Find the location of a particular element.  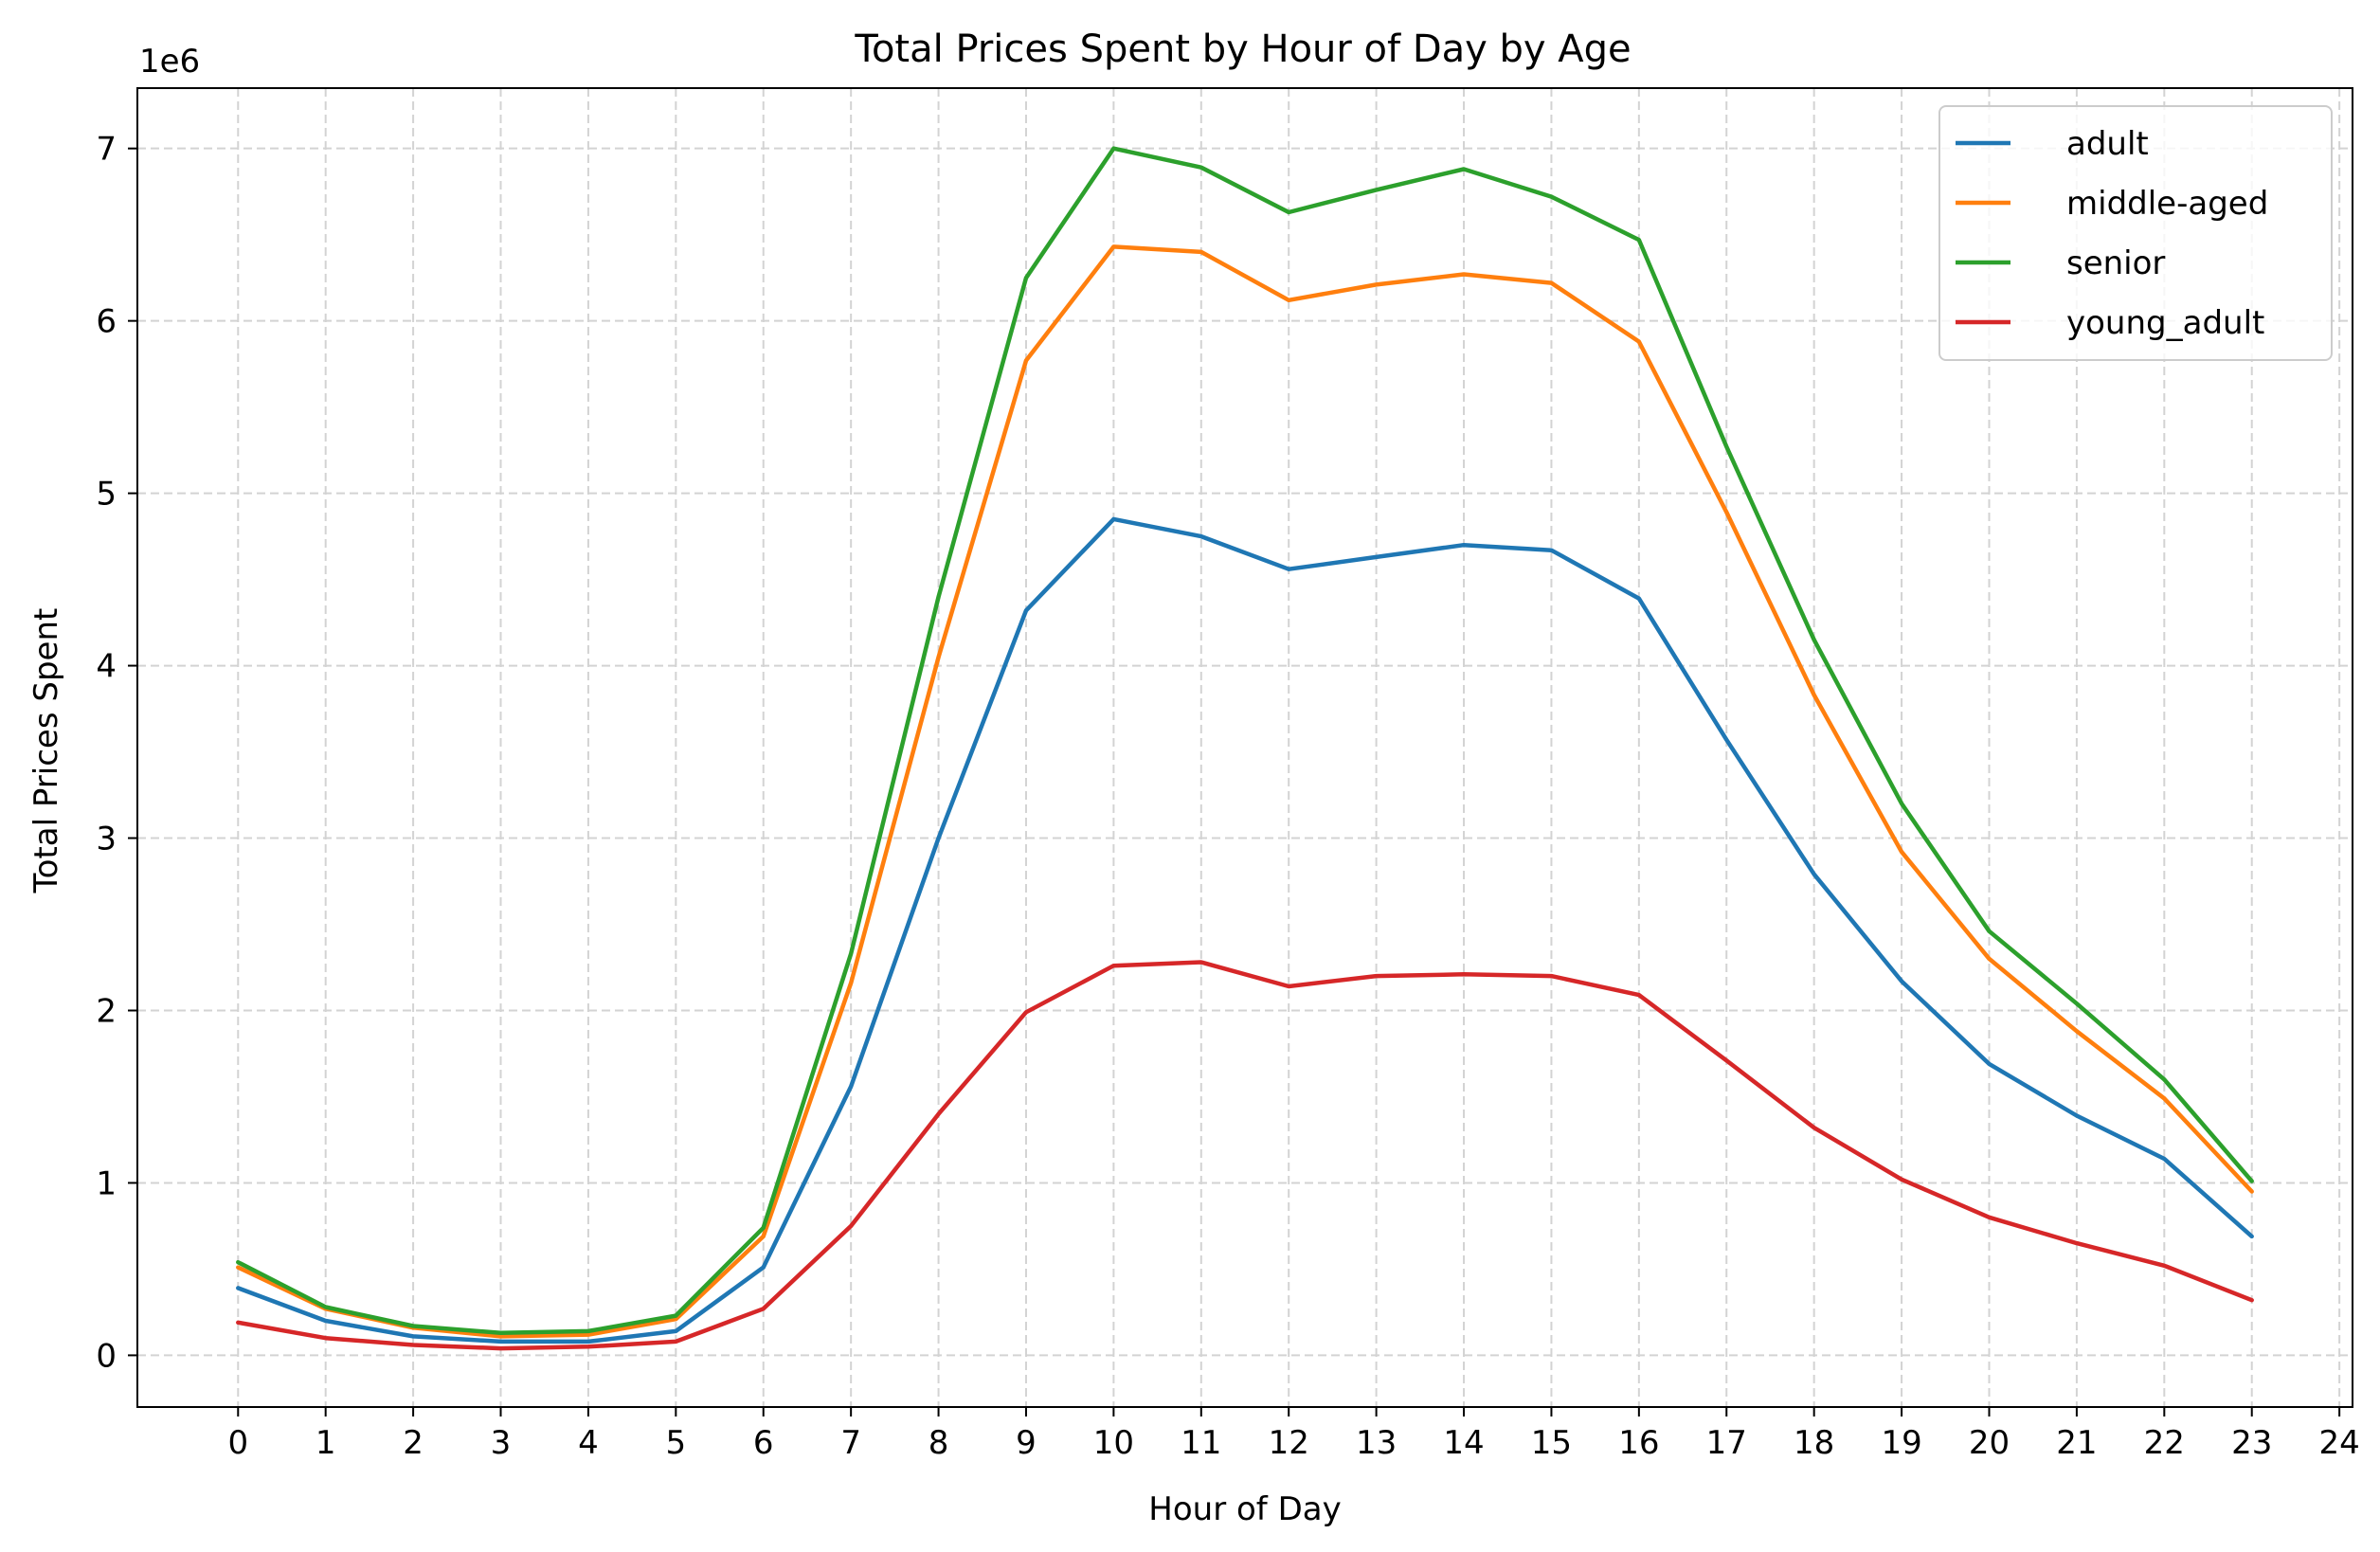

x-tick-label: 22 is located at coordinates (2164, 1443).